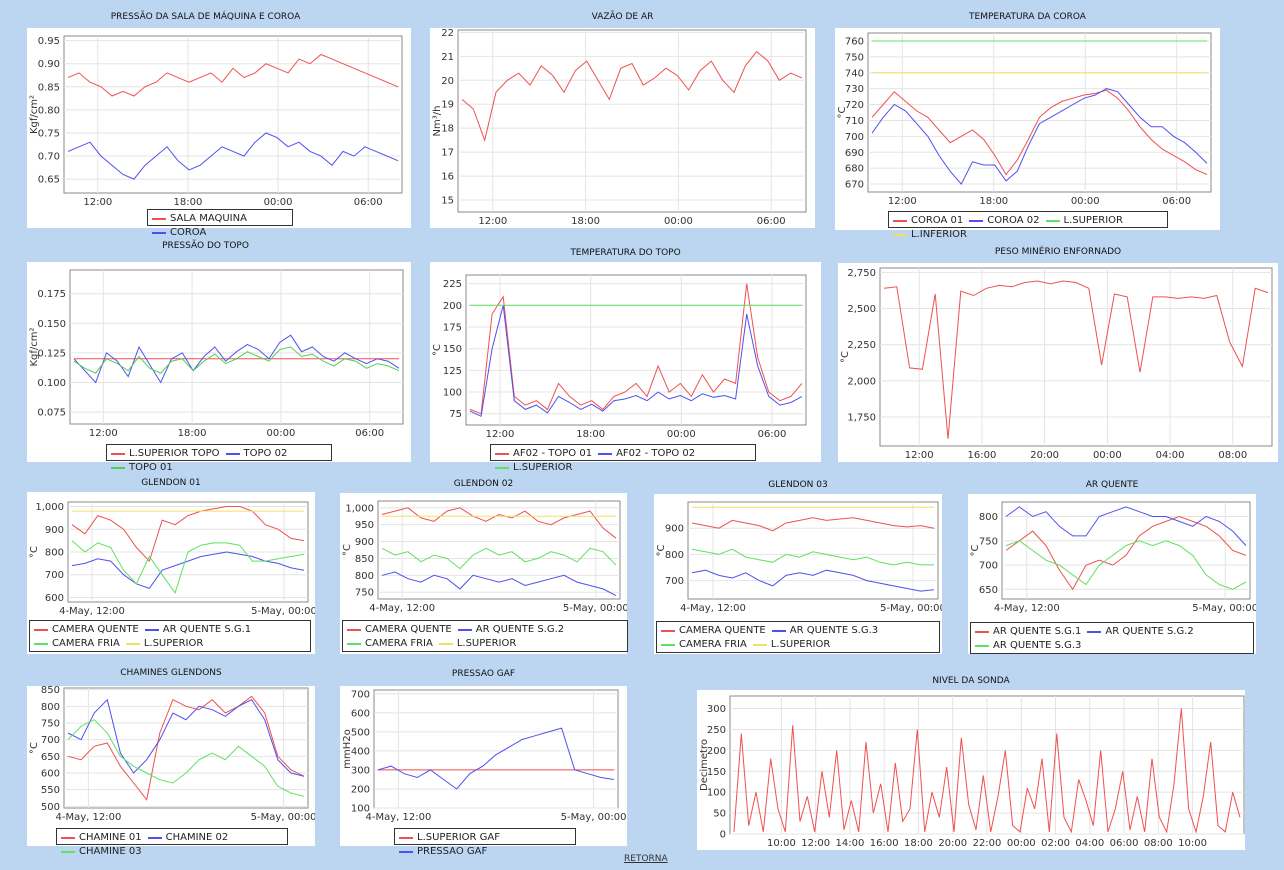 The image size is (1284, 870). I want to click on legend-label: TOPO 02, so click(265, 453).